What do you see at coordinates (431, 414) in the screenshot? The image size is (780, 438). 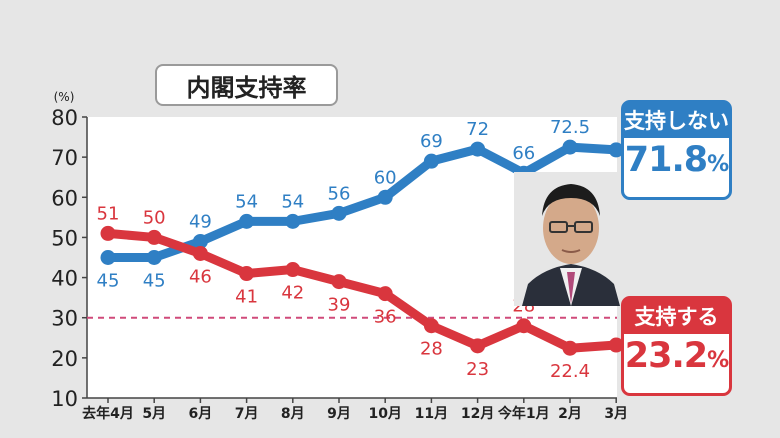 I see `x-tick-label: 11月` at bounding box center [431, 414].